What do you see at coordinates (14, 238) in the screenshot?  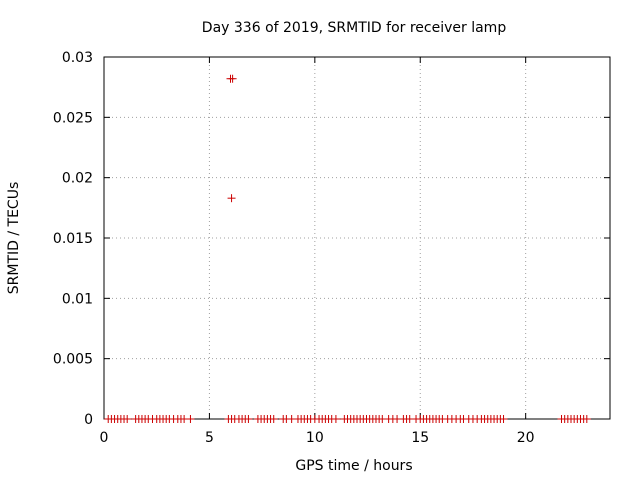 I see `y-axis-label: SRMTID / TECUs` at bounding box center [14, 238].